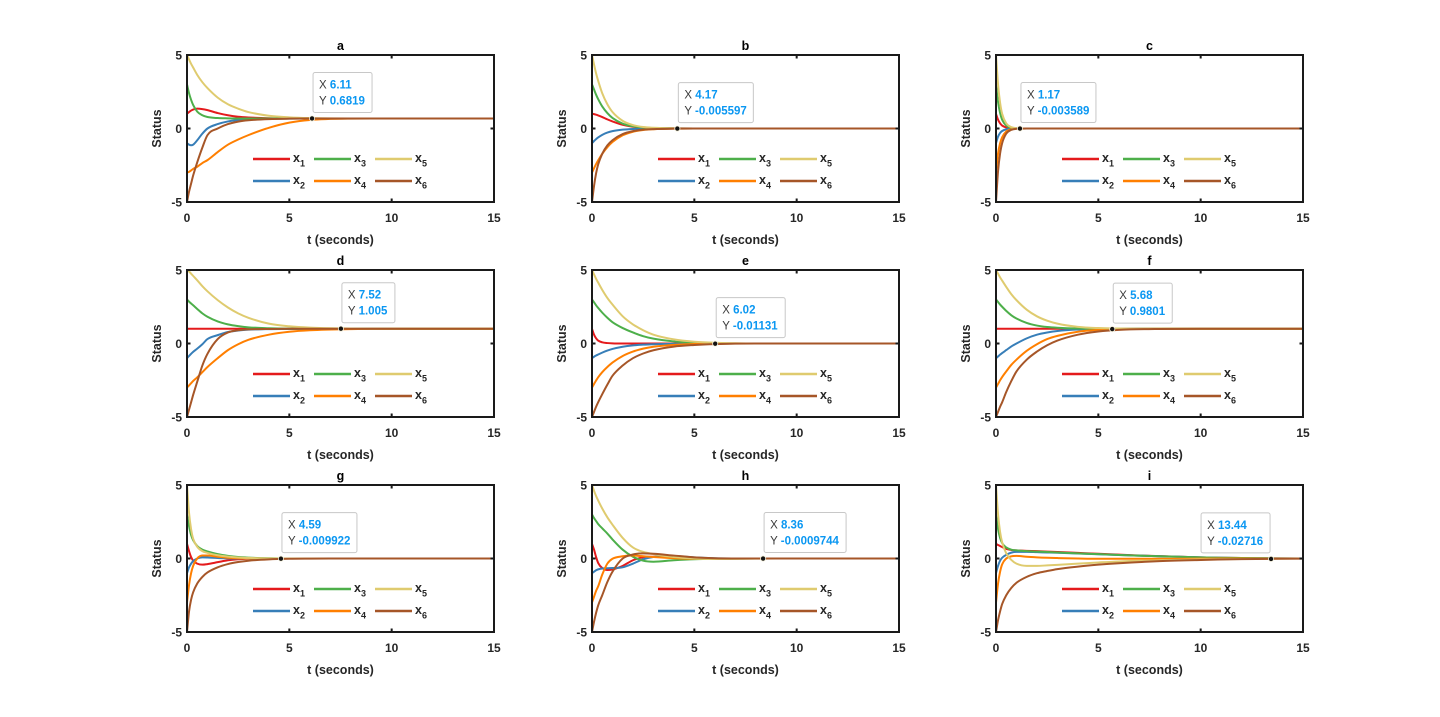 The image size is (1440, 717). What do you see at coordinates (1235, 542) in the screenshot?
I see `datatip-y-row: Y -0.02716` at bounding box center [1235, 542].